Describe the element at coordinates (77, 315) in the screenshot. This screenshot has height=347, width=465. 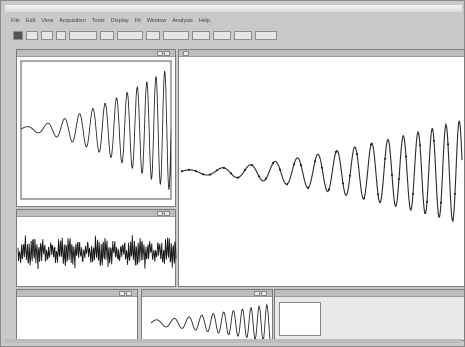
I see `bottom-panel-left` at that location.